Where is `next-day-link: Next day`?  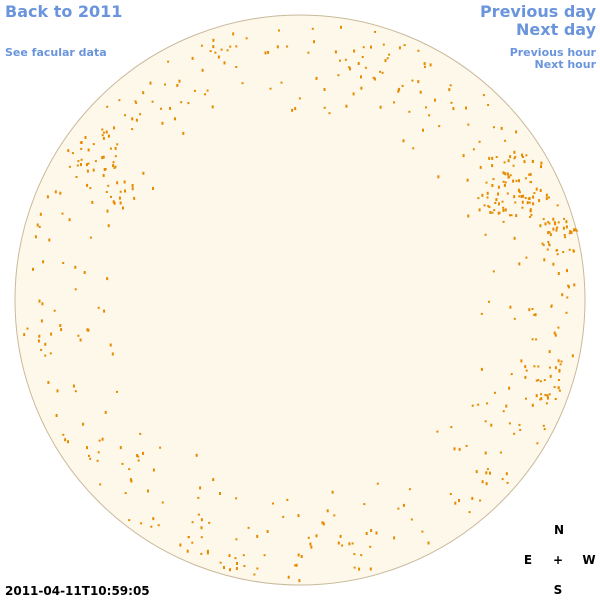 next-day-link: Next day is located at coordinates (556, 29).